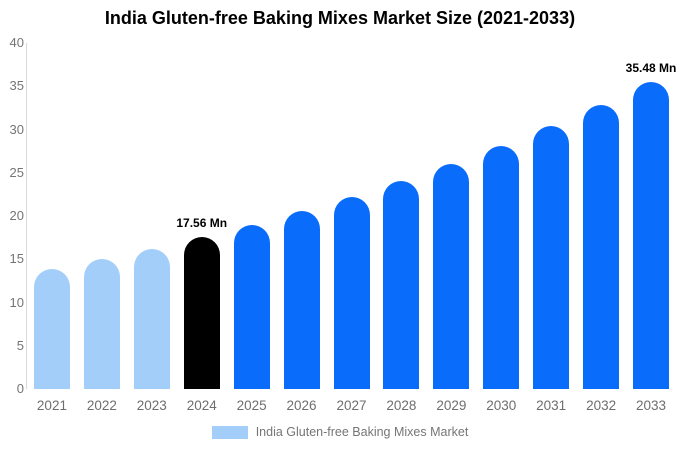 This screenshot has height=450, width=680. I want to click on bar-2023, so click(151, 318).